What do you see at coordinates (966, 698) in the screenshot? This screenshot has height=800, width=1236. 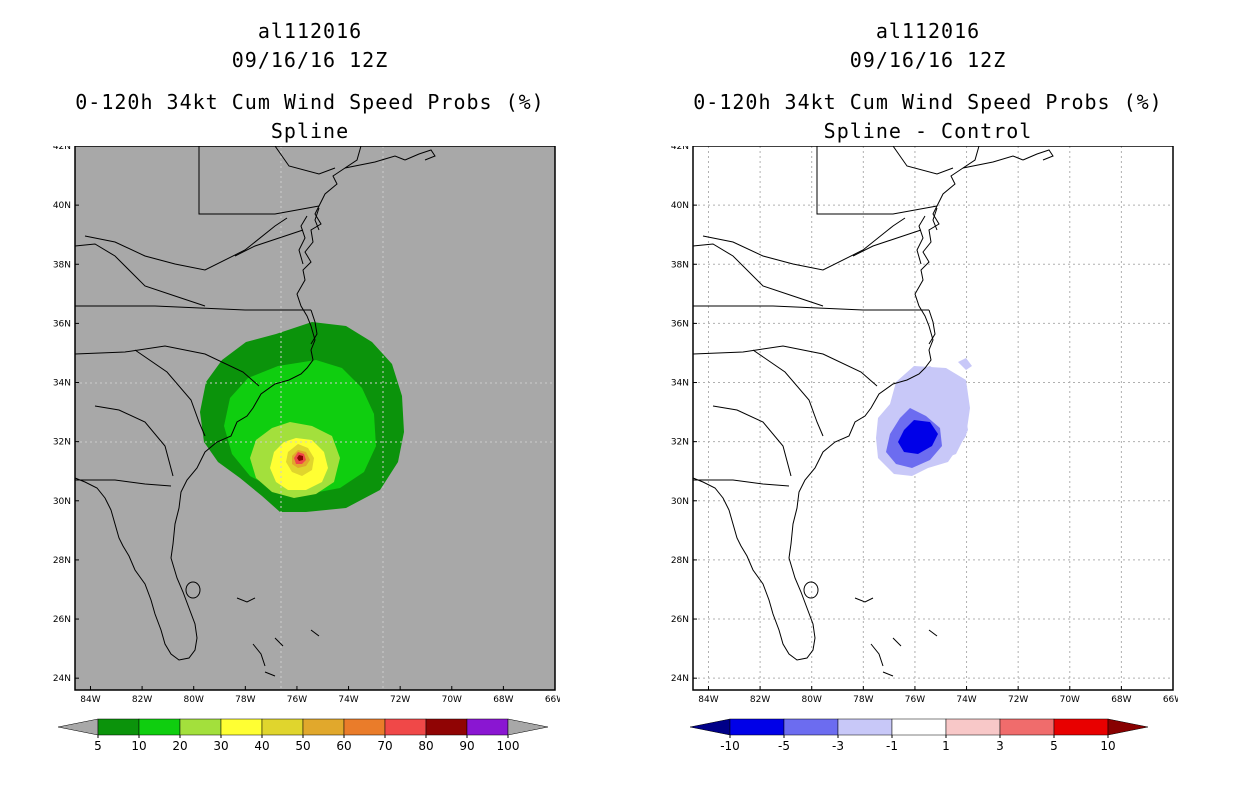 I see `right-lon-label: 74W` at bounding box center [966, 698].